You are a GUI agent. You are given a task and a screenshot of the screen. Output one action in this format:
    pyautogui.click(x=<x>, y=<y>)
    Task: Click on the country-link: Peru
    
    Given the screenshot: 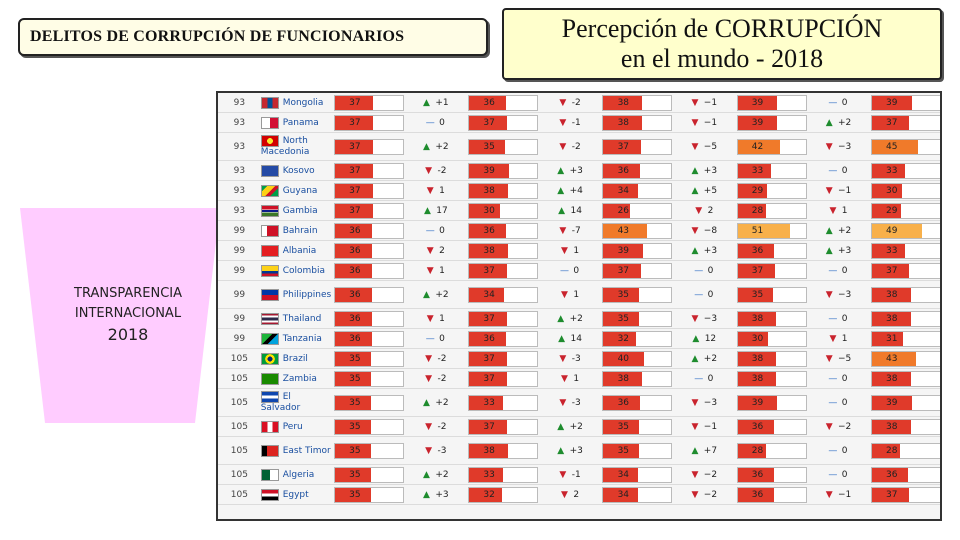 What is the action you would take?
    pyautogui.click(x=292, y=426)
    